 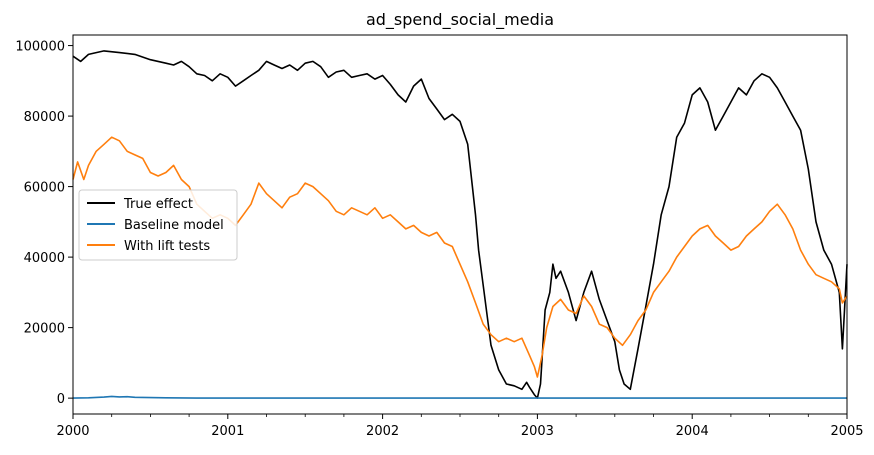 I want to click on y-tick-label: 100000, so click(x=40, y=47).